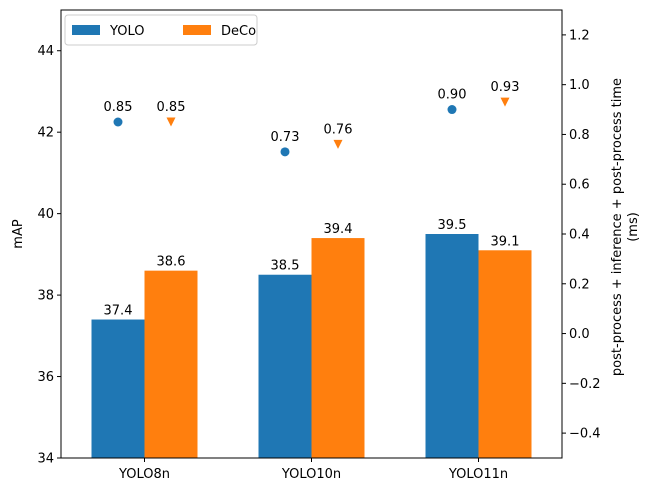 The image size is (651, 491). I want to click on bar-deco-yolo11n, so click(505, 354).